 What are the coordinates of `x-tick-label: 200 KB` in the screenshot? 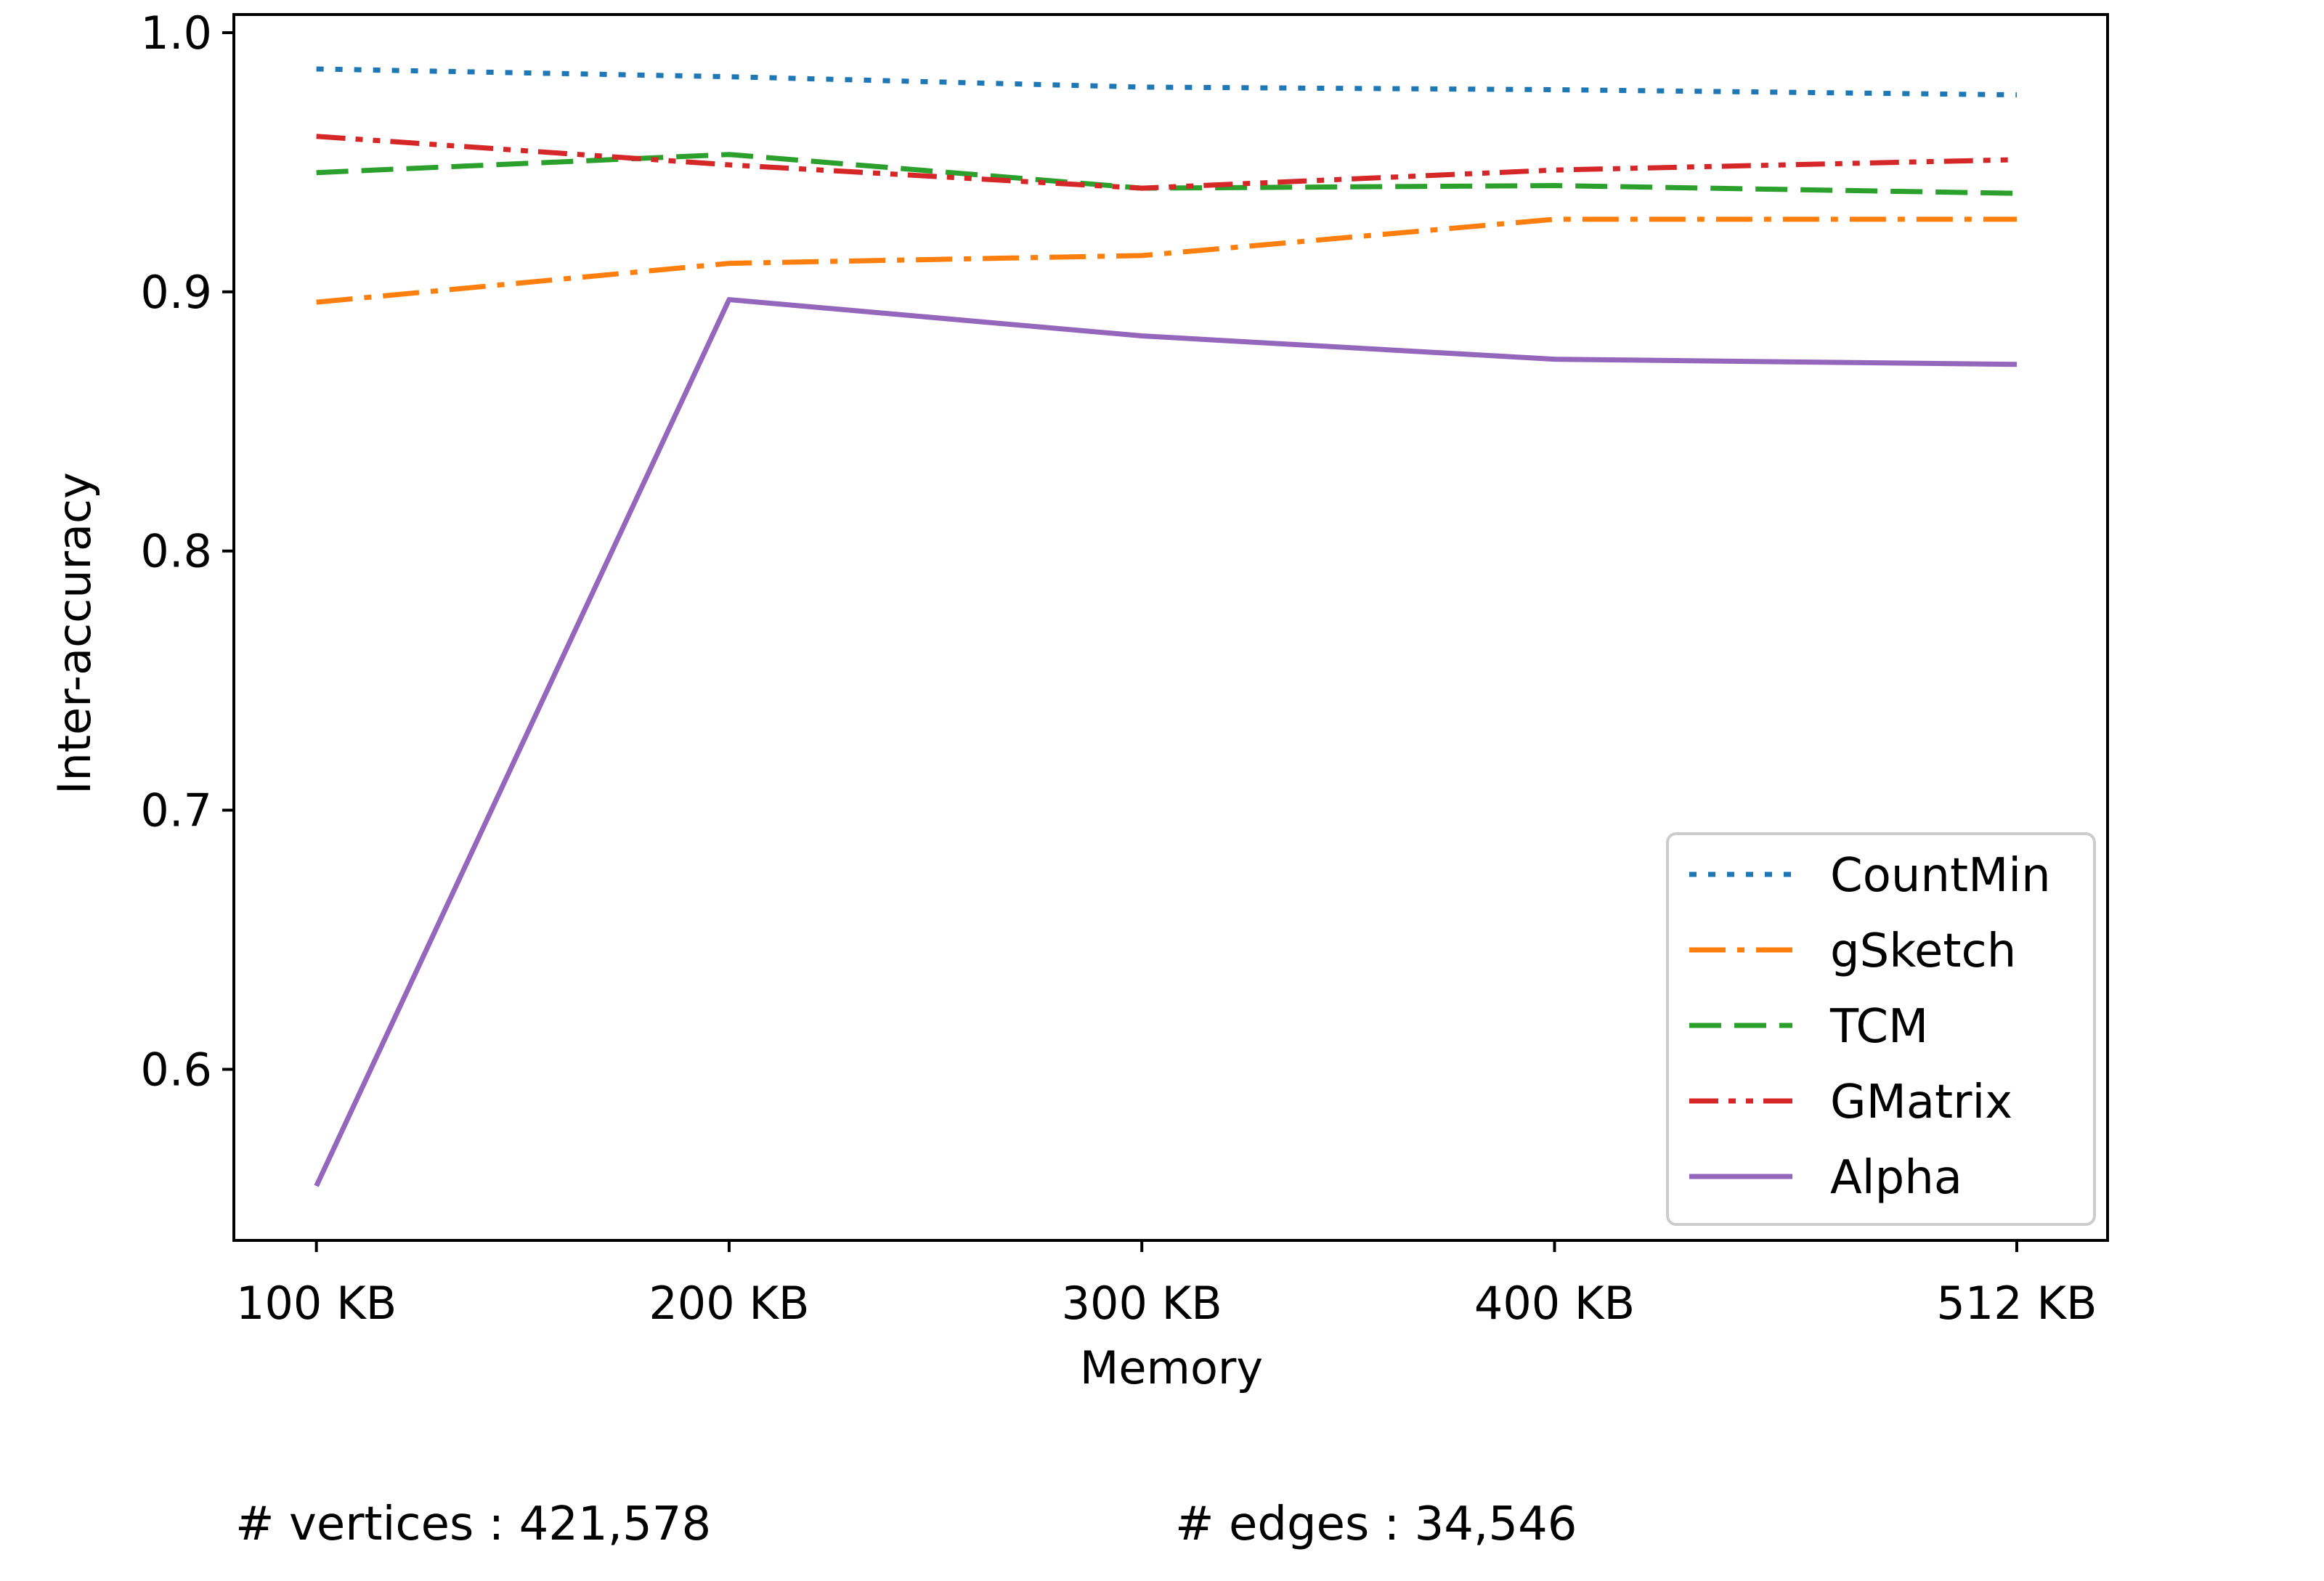 It's located at (729, 1303).